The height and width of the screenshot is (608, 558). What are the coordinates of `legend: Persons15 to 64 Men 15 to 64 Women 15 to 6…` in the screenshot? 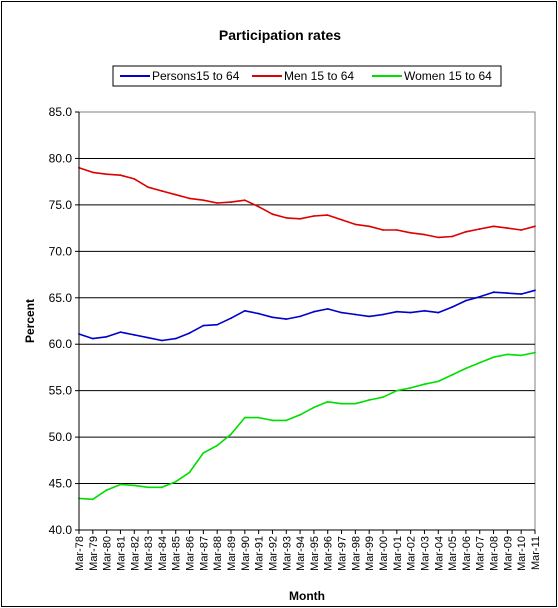 It's located at (307, 76).